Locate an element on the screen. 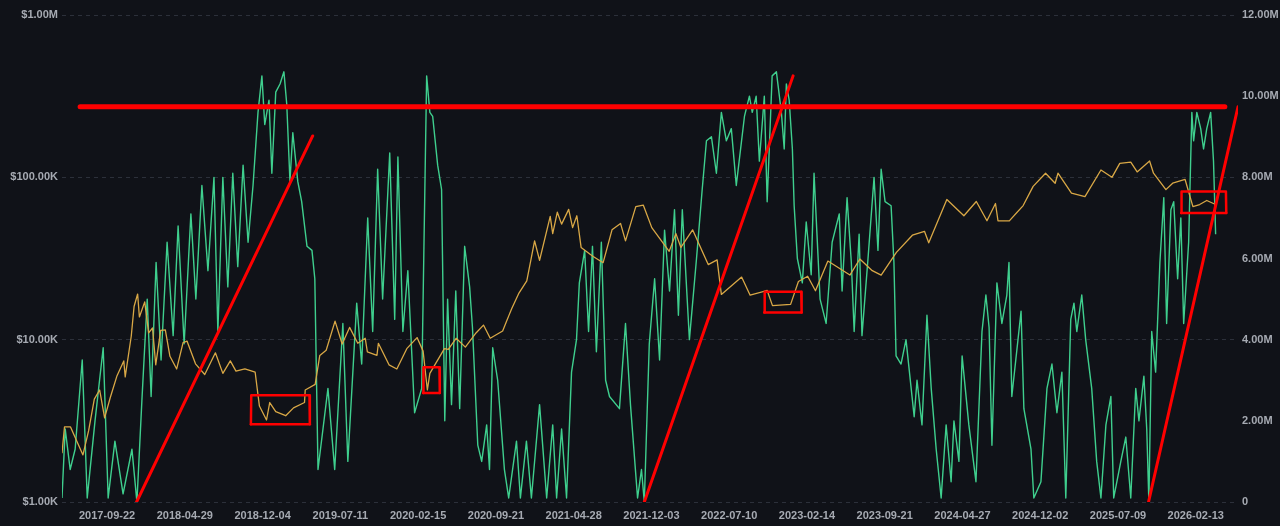 The height and width of the screenshot is (526, 1280). y2-tick-label: 2.00M is located at coordinates (1257, 419).